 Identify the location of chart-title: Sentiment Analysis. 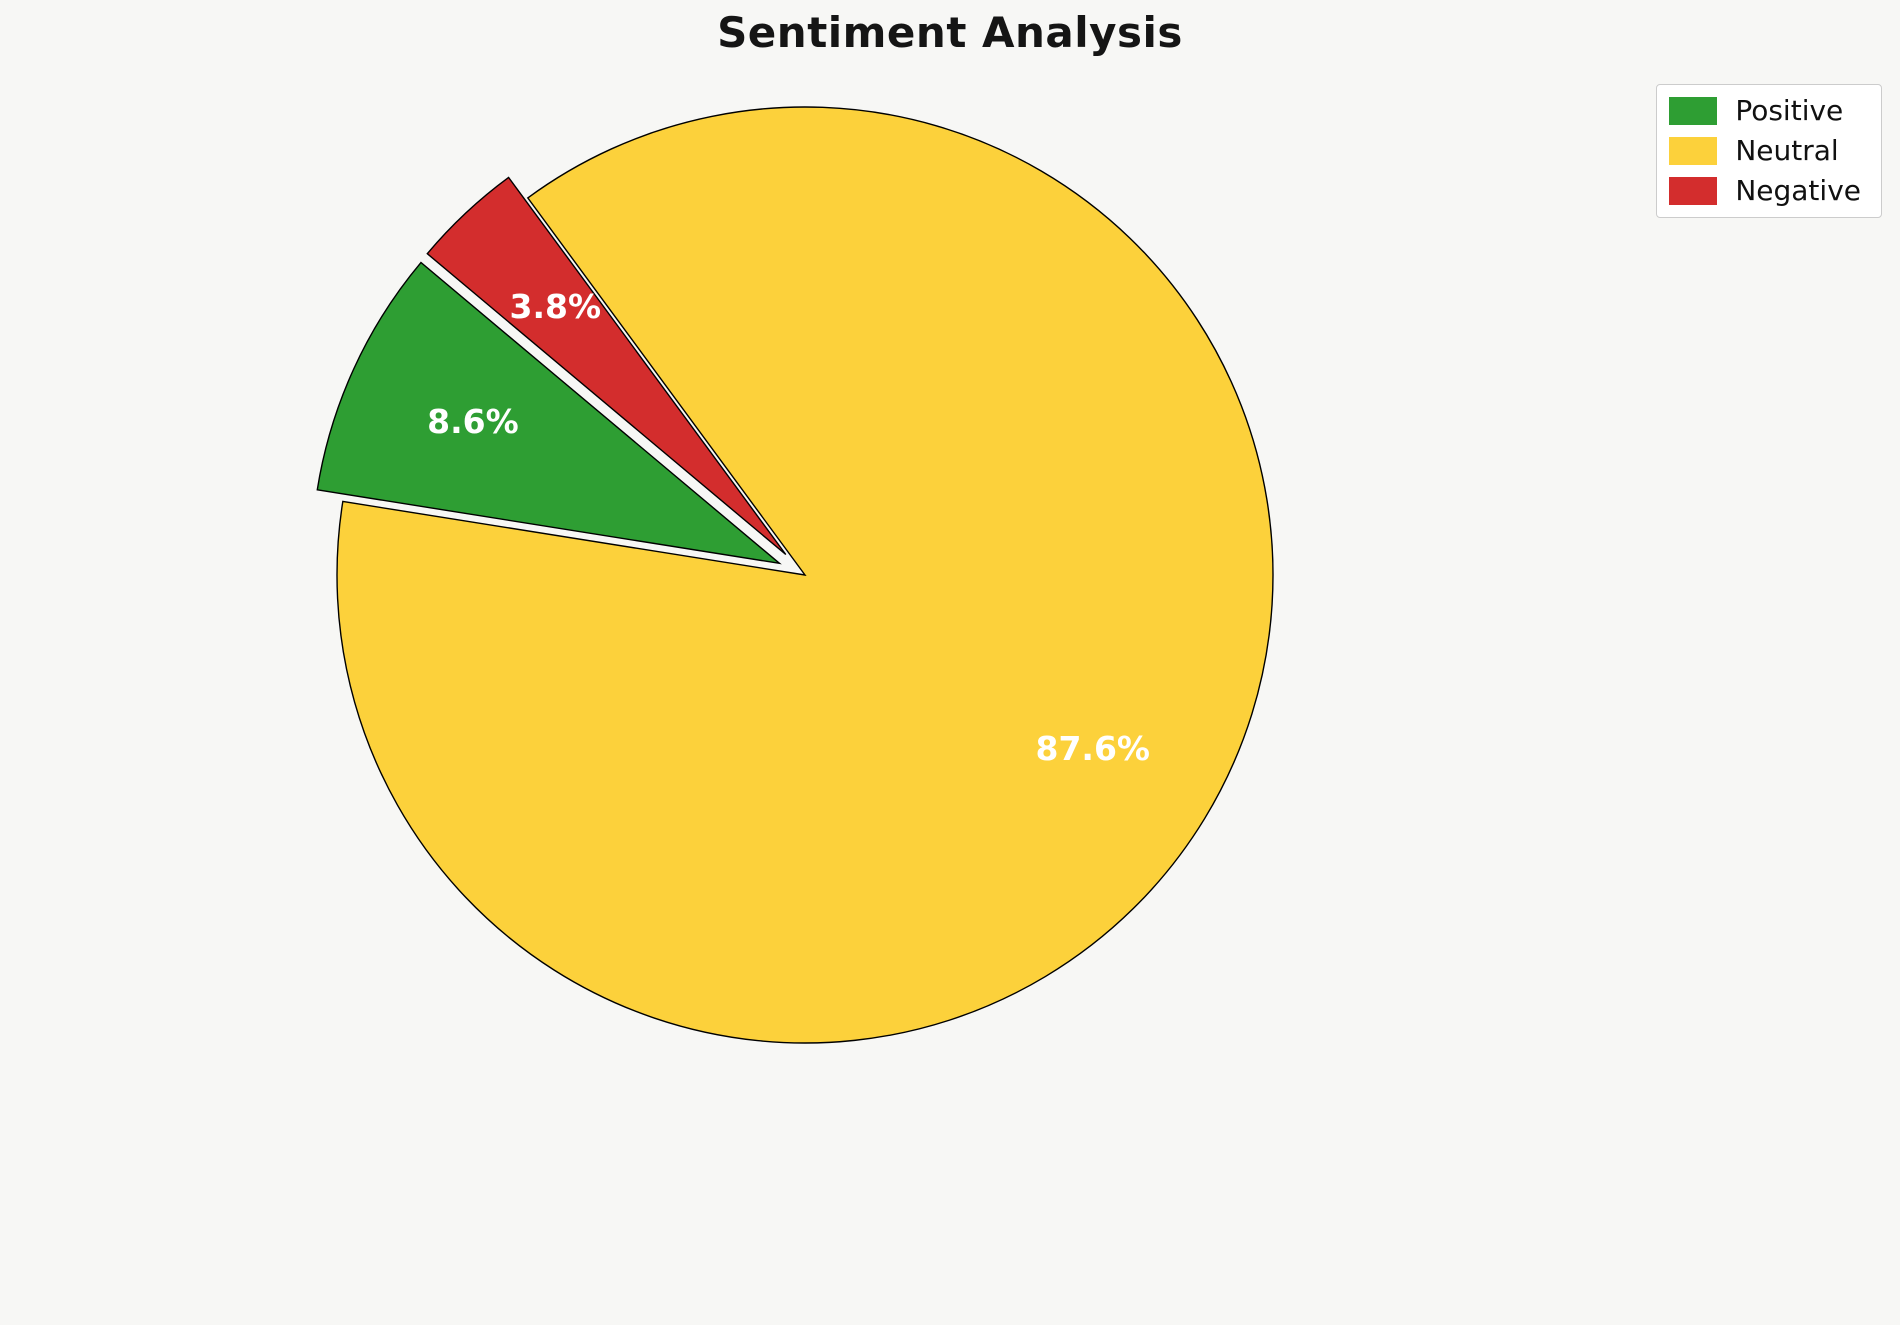
(950, 32).